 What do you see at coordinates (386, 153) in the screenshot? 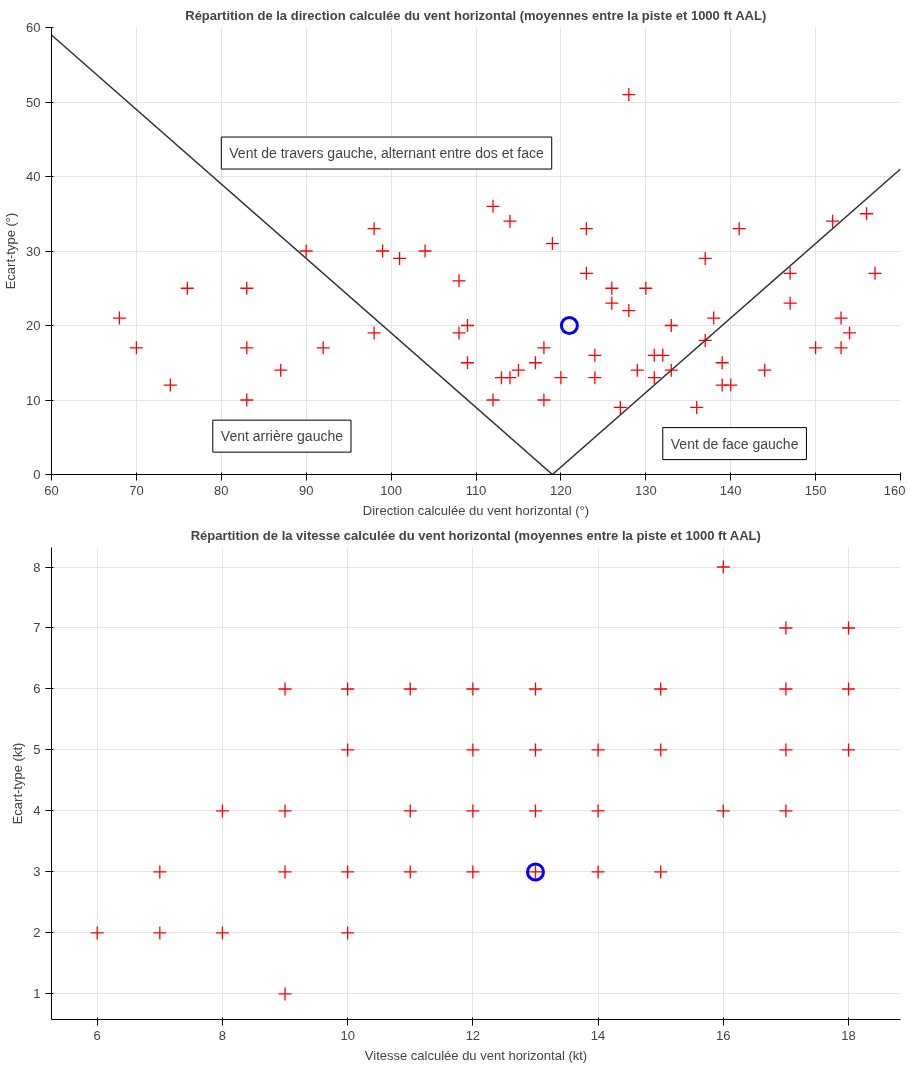
I see `annotation: Vent de travers gauche, alternant entre dos et face` at bounding box center [386, 153].